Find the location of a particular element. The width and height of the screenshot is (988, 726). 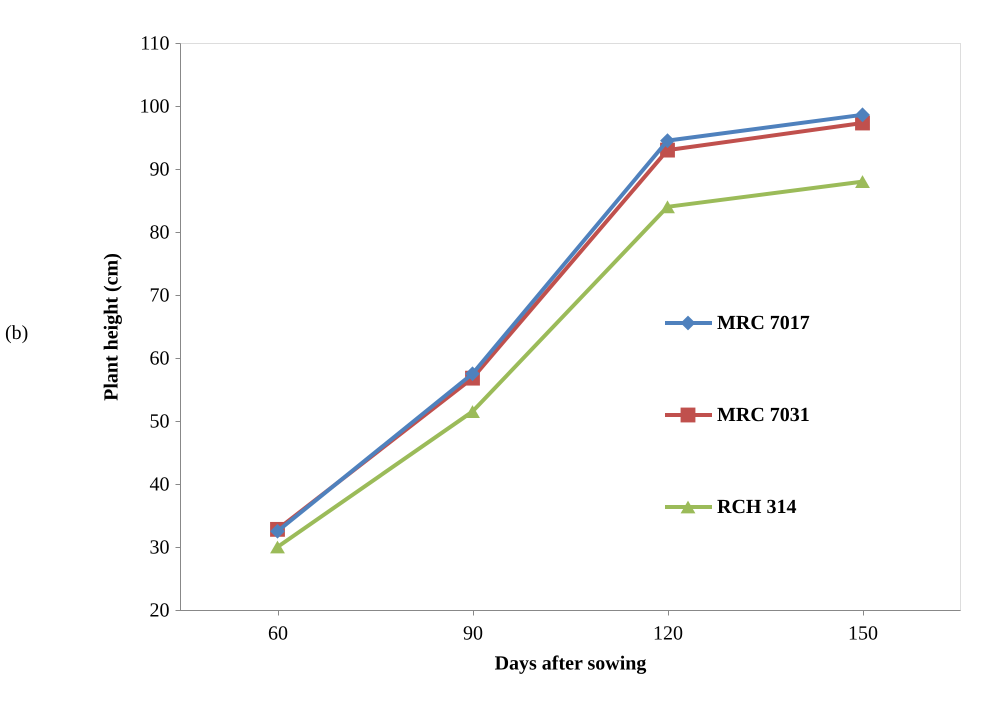

y-tick-label: 40 is located at coordinates (160, 485).